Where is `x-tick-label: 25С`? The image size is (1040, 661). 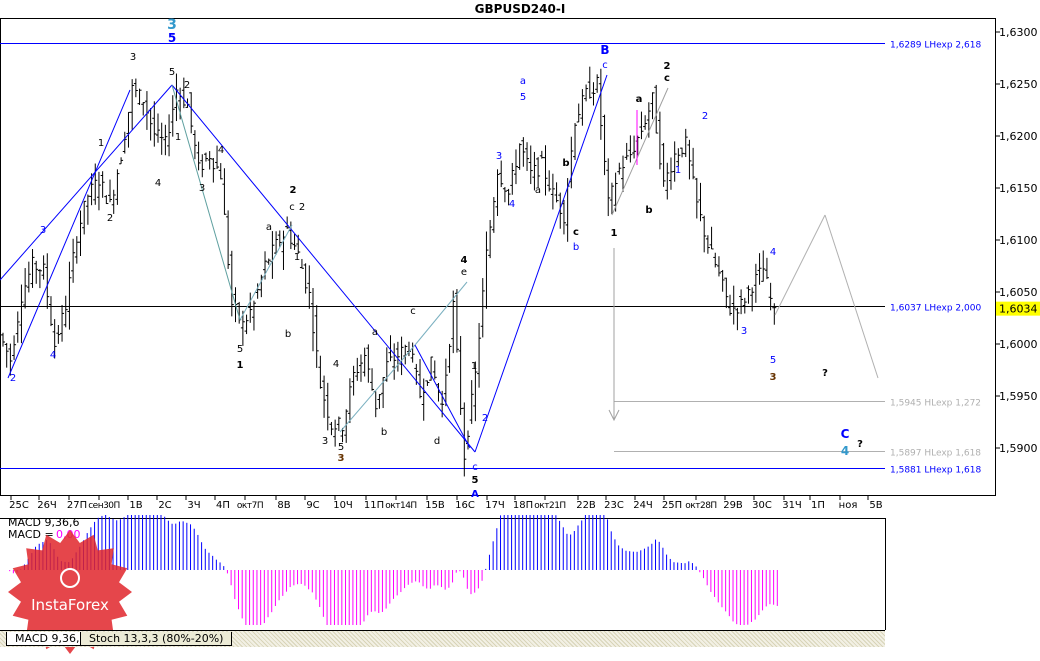 x-tick-label: 25С is located at coordinates (19, 505).